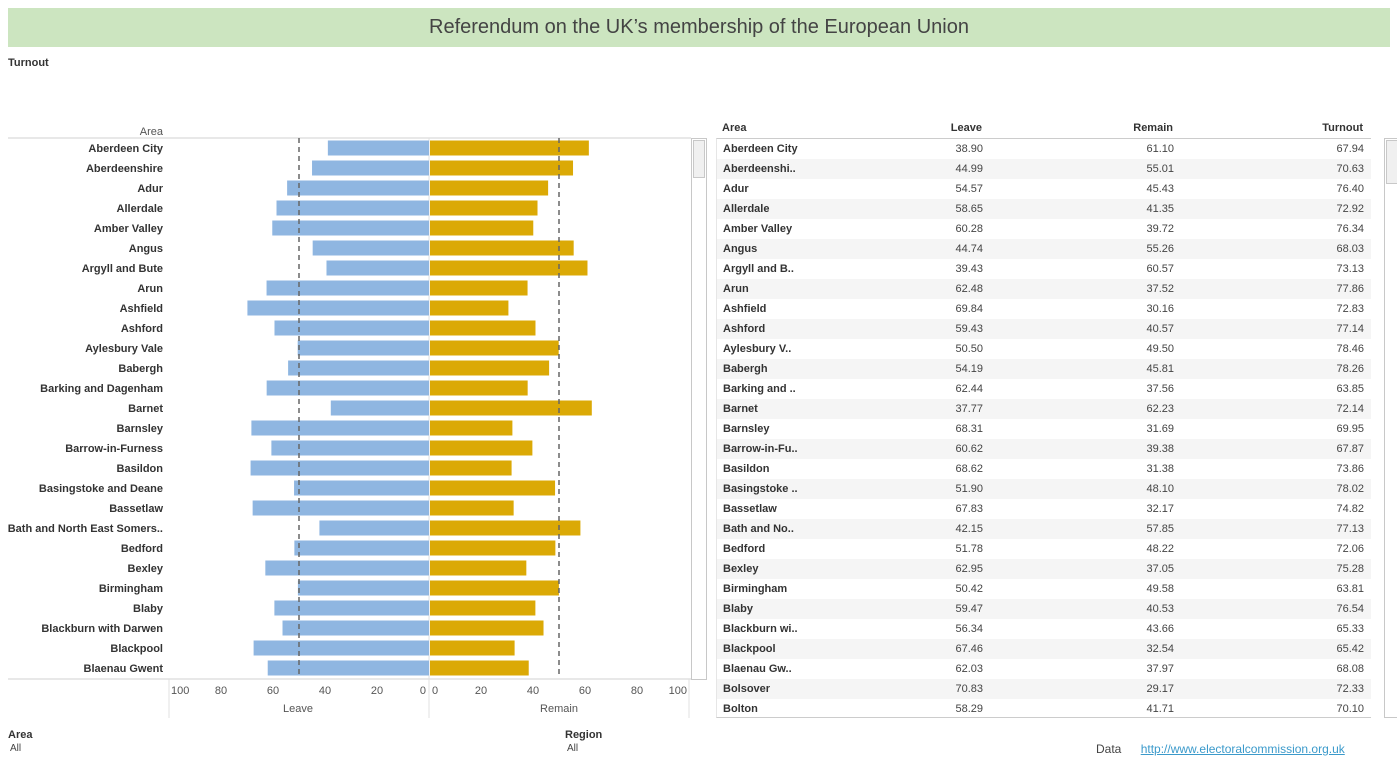  What do you see at coordinates (1350, 669) in the screenshot?
I see `cell-turnout: 68.08` at bounding box center [1350, 669].